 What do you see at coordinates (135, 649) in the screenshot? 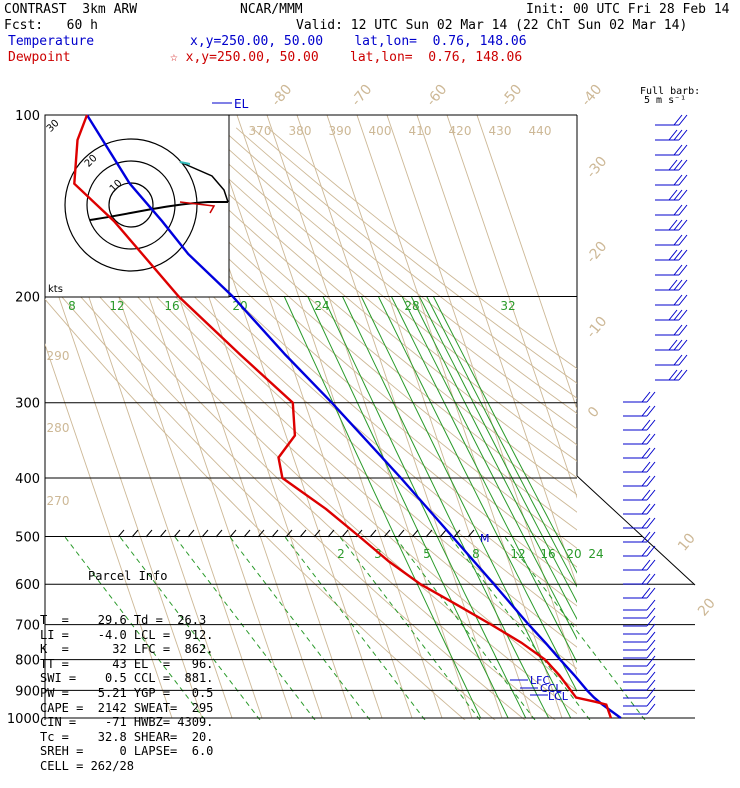
I see `parcel-info-row: K = 32 LFC = 862.` at bounding box center [135, 649].